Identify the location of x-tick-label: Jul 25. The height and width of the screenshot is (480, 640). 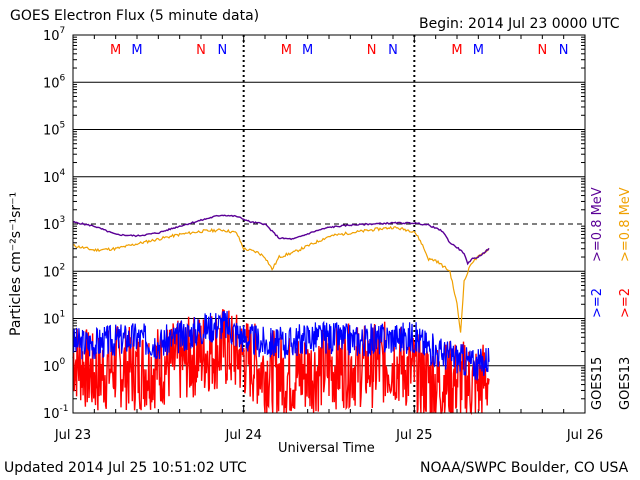
(413, 435).